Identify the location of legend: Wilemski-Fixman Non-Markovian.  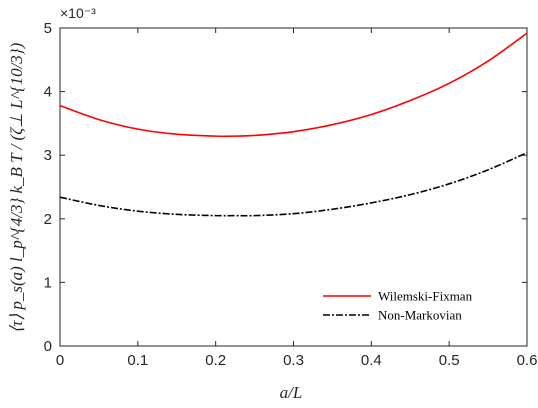
(398, 306).